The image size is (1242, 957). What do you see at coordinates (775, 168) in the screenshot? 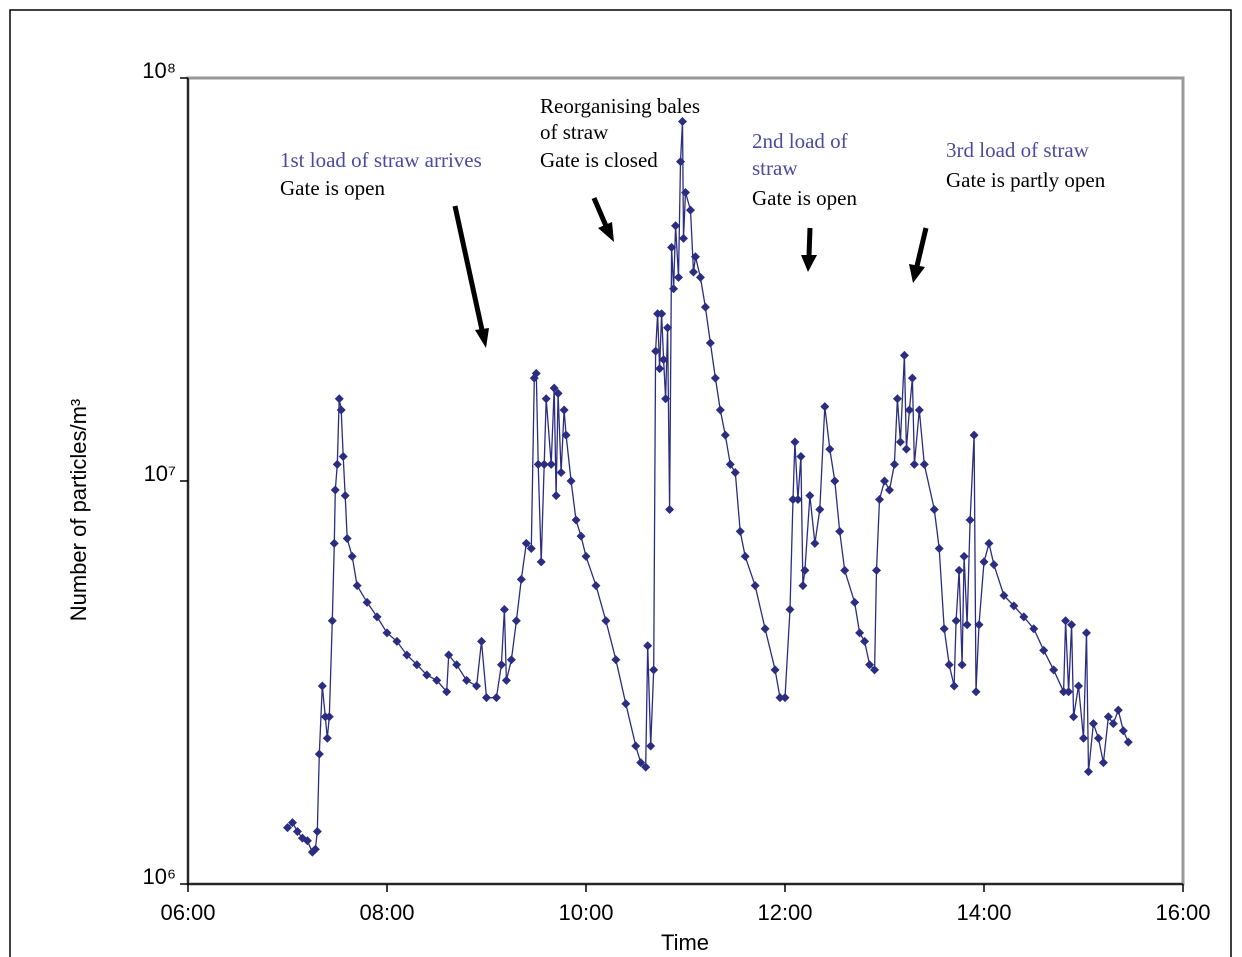
I see `annotation: straw` at bounding box center [775, 168].